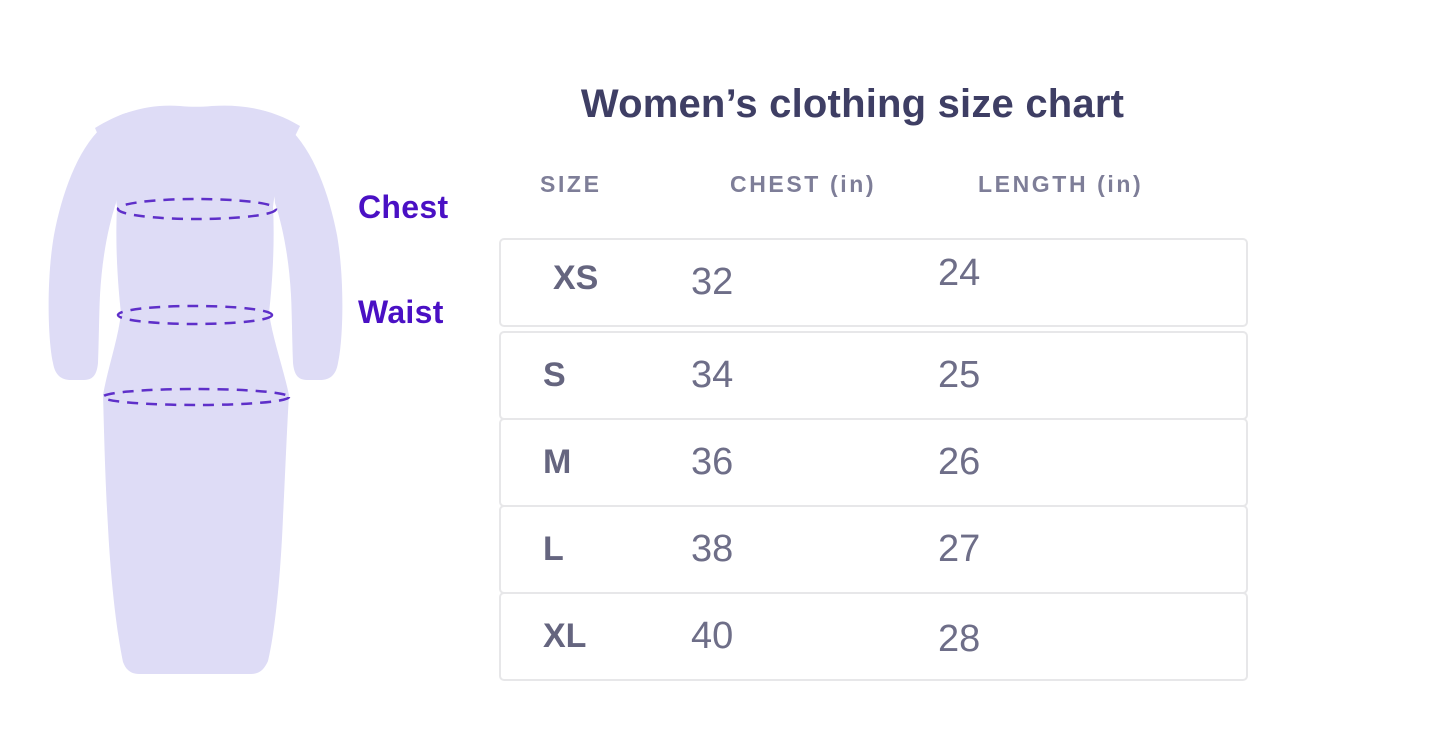 This screenshot has width=1445, height=731. I want to click on chest-cell: 32, so click(712, 282).